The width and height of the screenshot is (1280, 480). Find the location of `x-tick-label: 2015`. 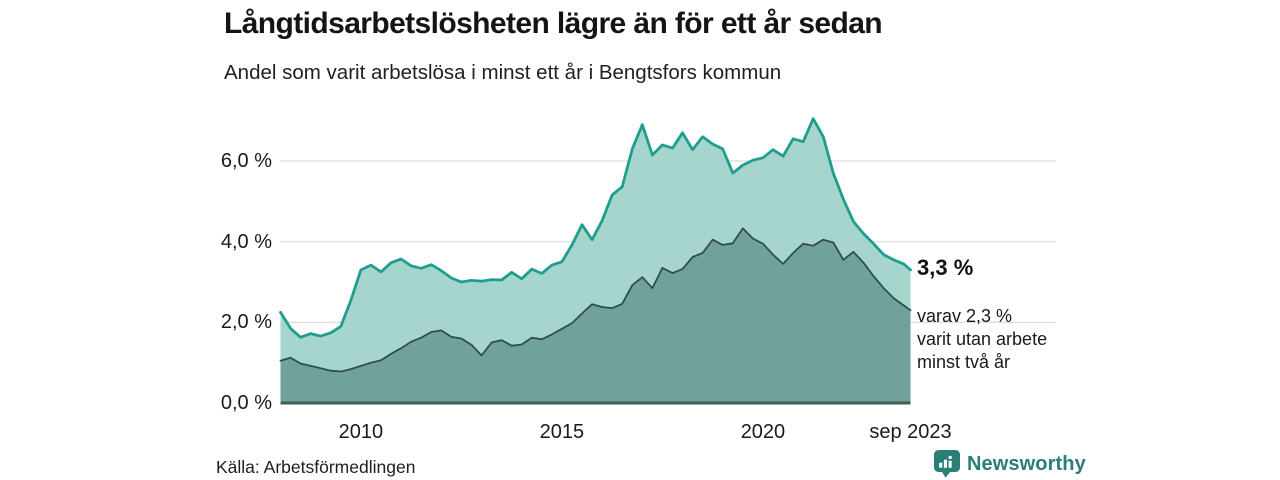

x-tick-label: 2015 is located at coordinates (562, 432).